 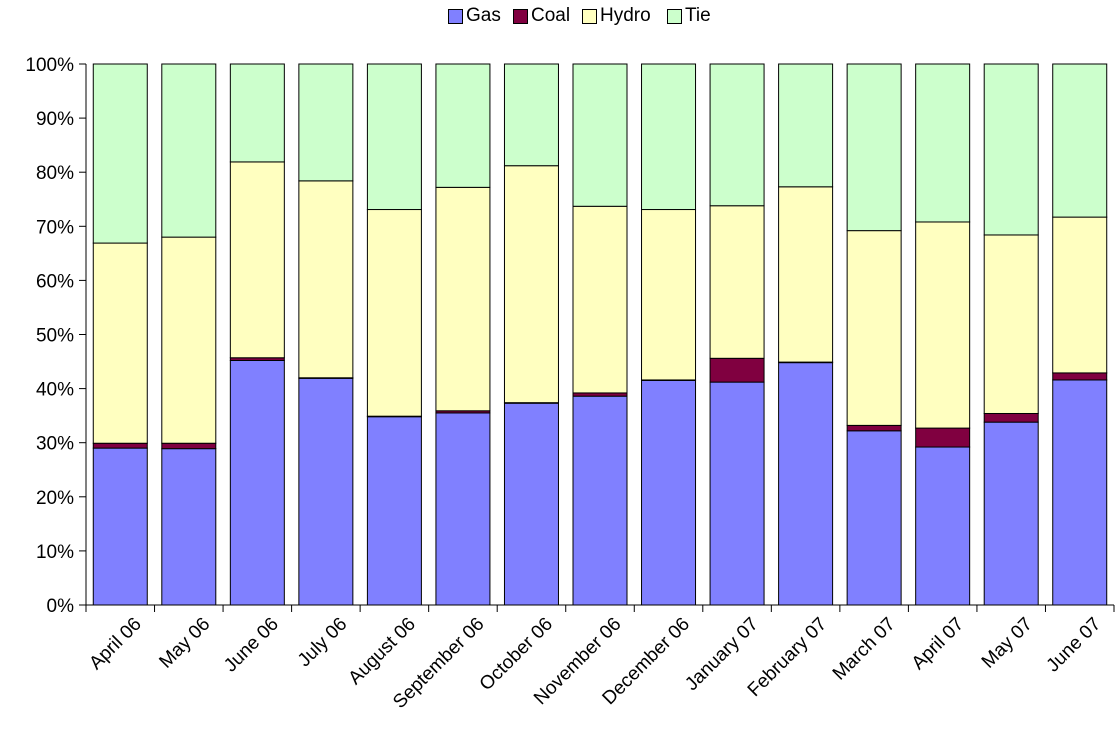 What do you see at coordinates (115, 644) in the screenshot?
I see `x-tick-label: April 06` at bounding box center [115, 644].